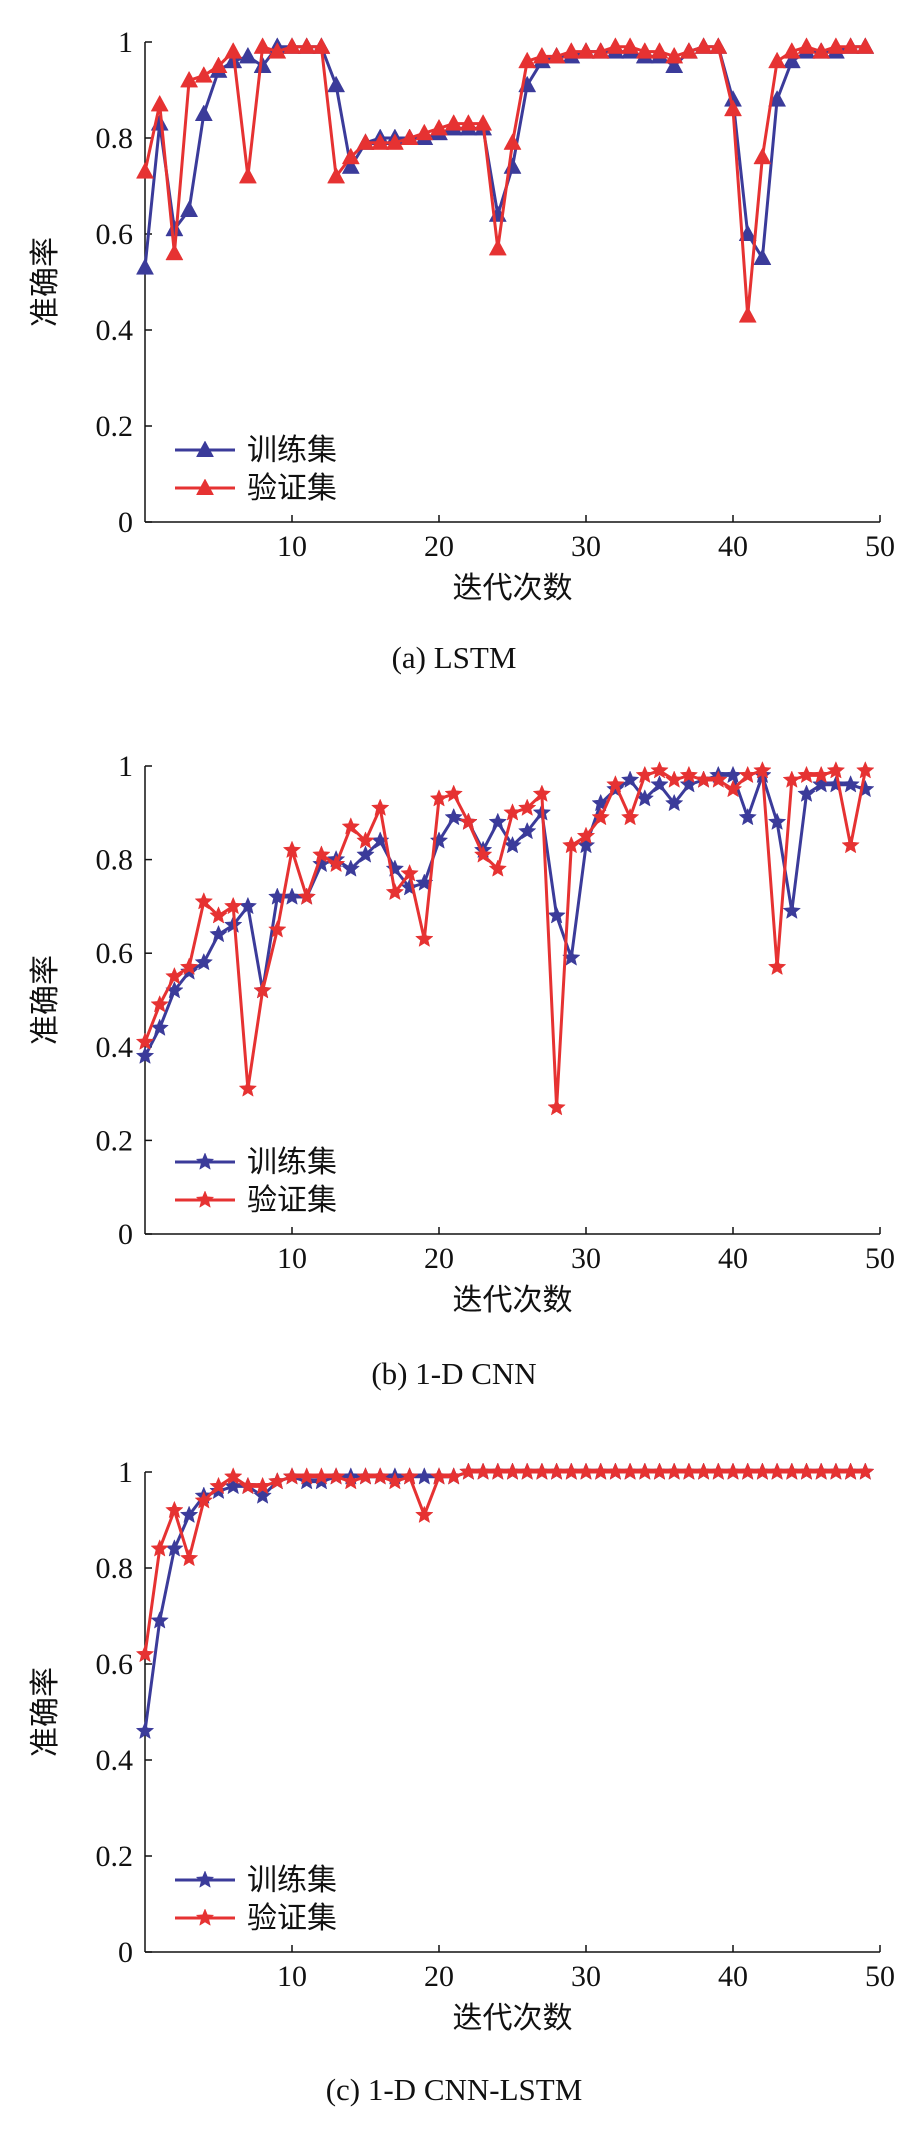  Describe the element at coordinates (125, 1952) in the screenshot. I see `y-tick-label: 0` at that location.